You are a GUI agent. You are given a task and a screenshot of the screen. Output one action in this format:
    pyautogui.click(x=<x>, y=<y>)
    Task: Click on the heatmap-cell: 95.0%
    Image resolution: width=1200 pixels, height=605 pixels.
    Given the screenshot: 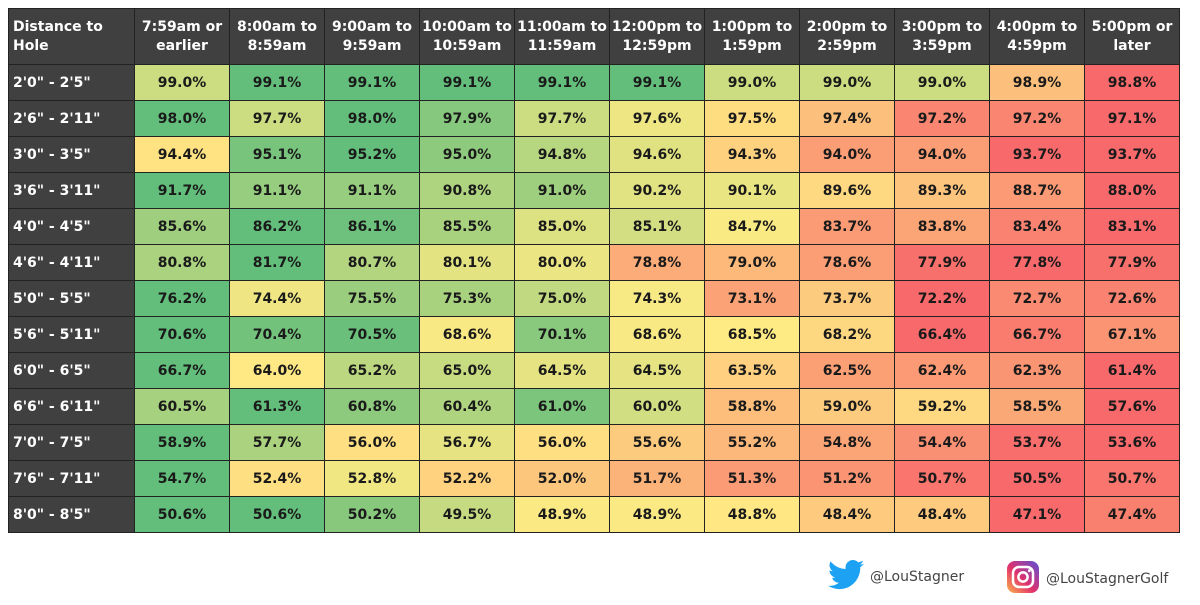 What is the action you would take?
    pyautogui.click(x=467, y=154)
    